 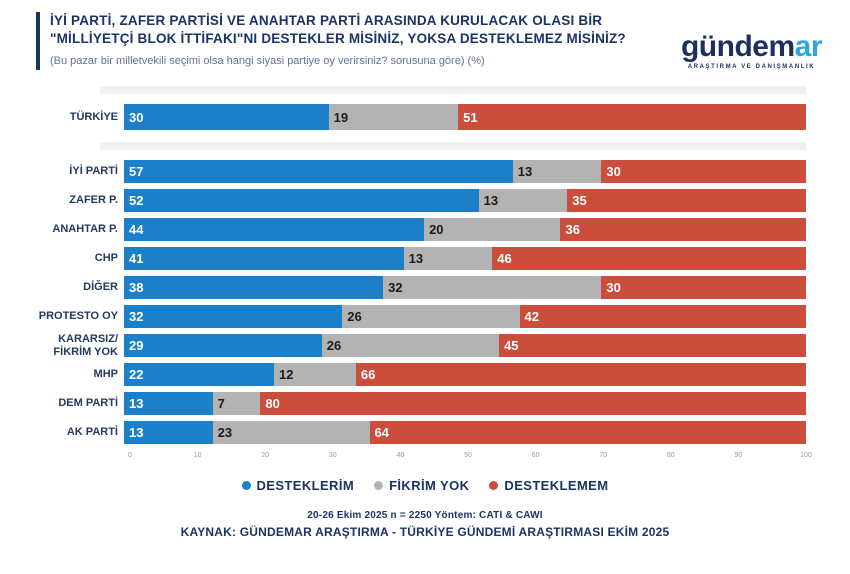 What do you see at coordinates (291, 432) in the screenshot?
I see `segment-fikrim-yok: 23` at bounding box center [291, 432].